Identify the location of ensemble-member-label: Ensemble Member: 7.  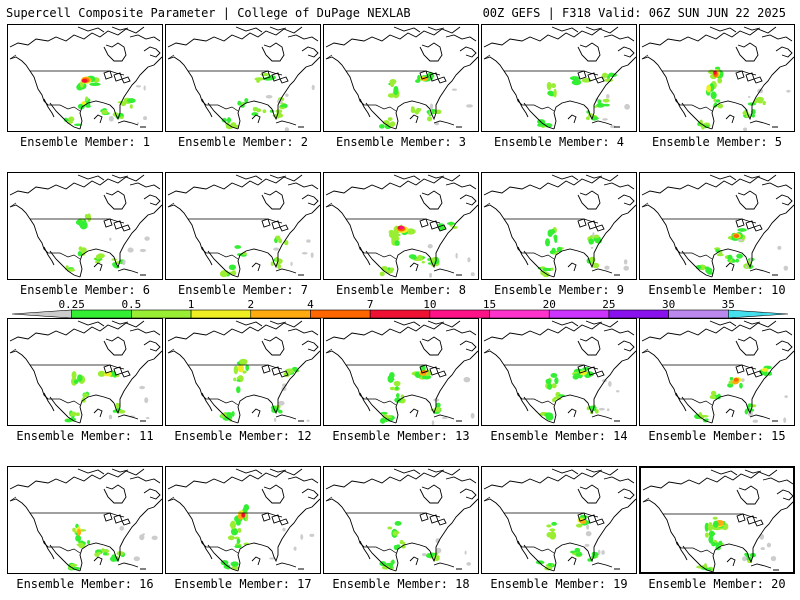
(243, 290).